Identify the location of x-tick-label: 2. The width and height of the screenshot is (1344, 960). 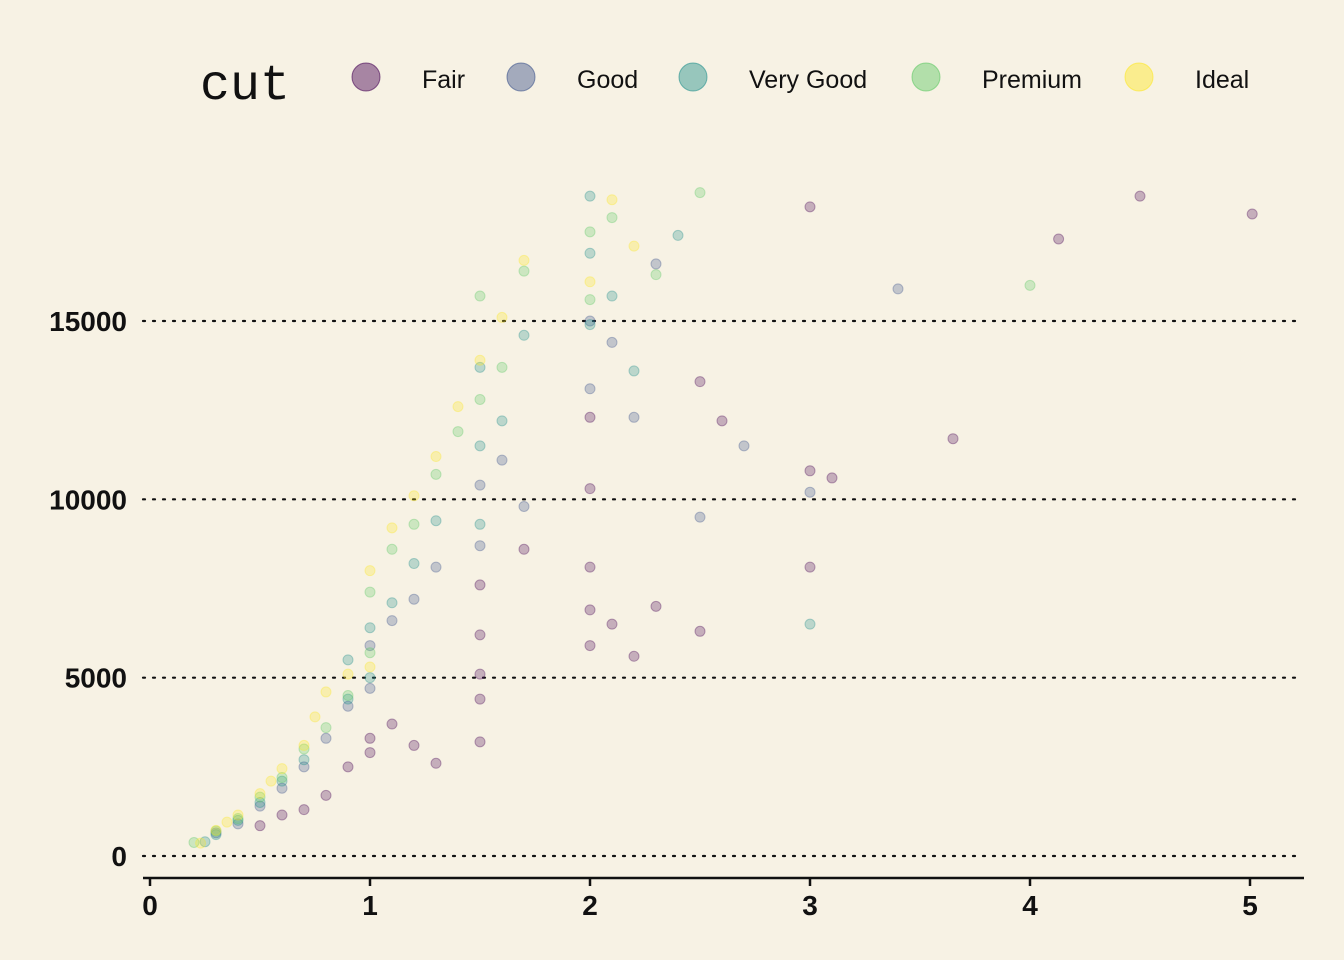
(590, 905).